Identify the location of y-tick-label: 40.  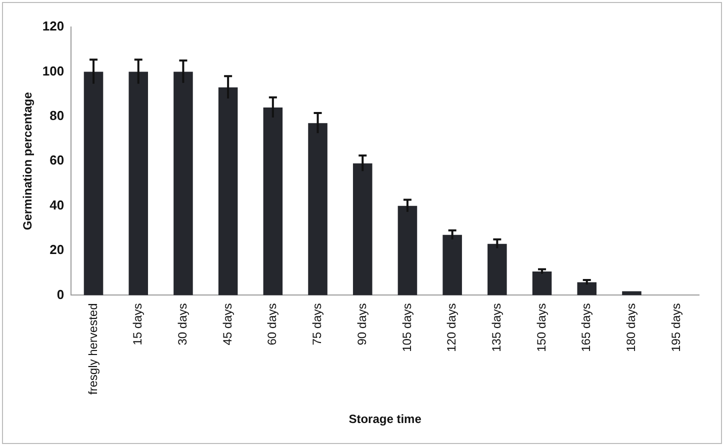
(57, 204).